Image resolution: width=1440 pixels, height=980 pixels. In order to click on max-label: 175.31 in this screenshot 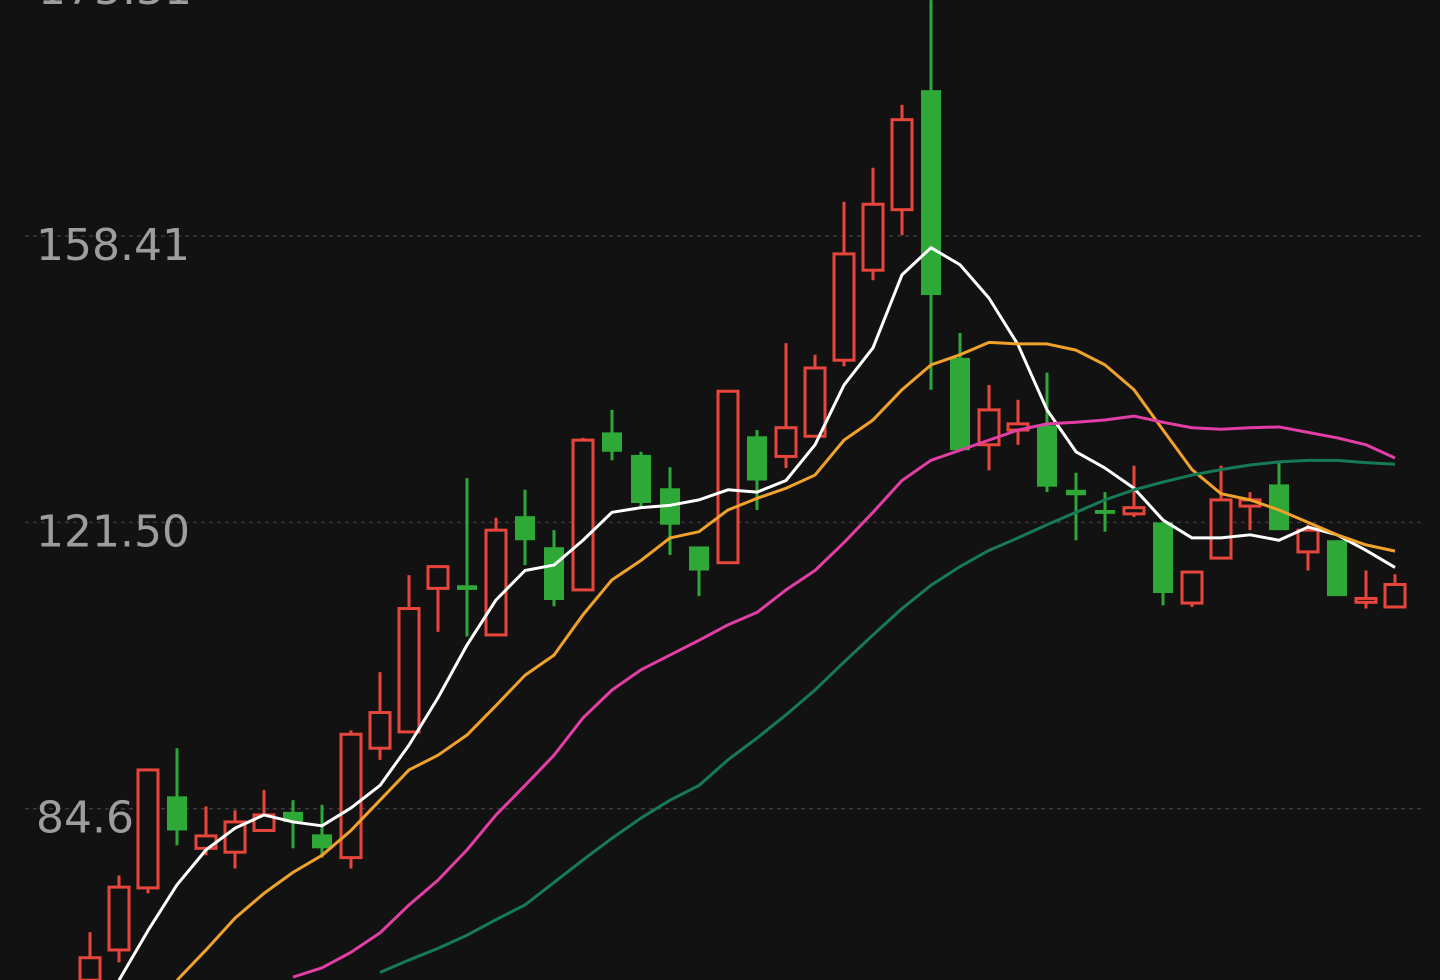, I will do `click(115, 7)`.